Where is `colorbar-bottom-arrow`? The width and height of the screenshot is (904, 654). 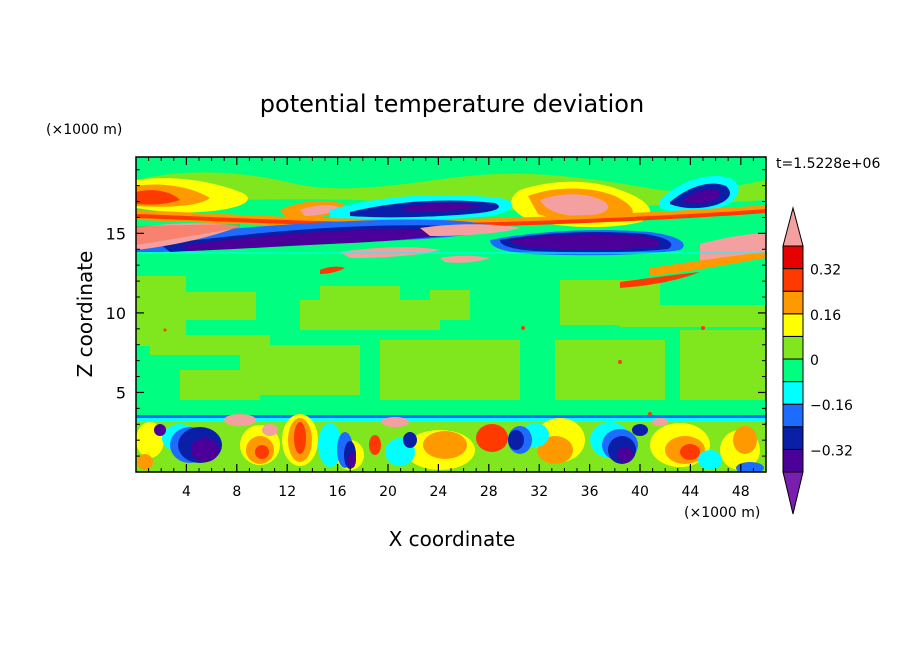
colorbar-bottom-arrow is located at coordinates (793, 493).